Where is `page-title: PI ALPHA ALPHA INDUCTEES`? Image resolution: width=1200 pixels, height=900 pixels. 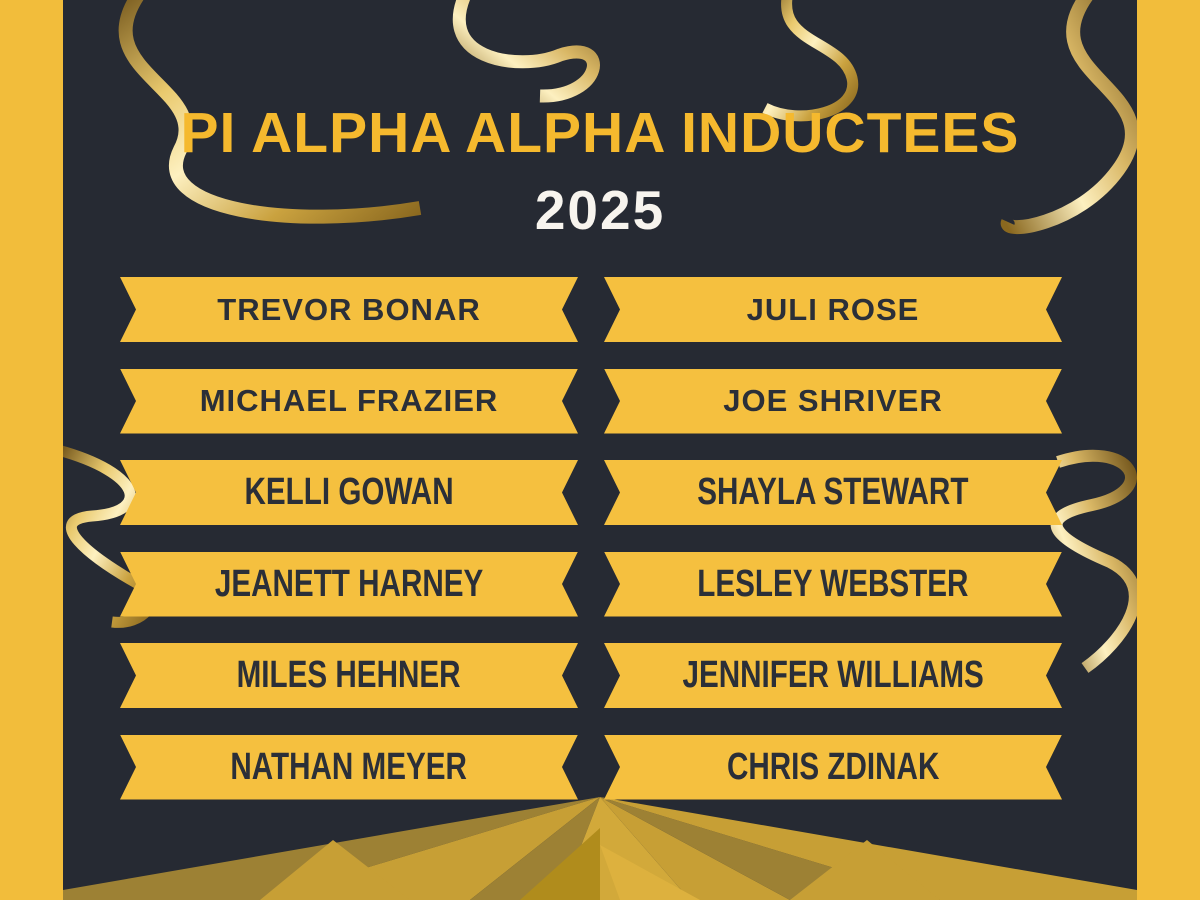
page-title: PI ALPHA ALPHA INDUCTEES is located at coordinates (600, 133).